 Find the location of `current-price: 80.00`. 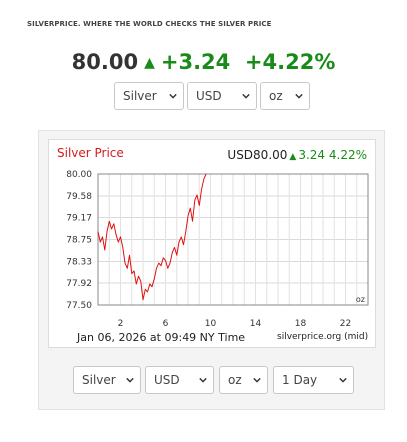

current-price: 80.00 is located at coordinates (105, 62).